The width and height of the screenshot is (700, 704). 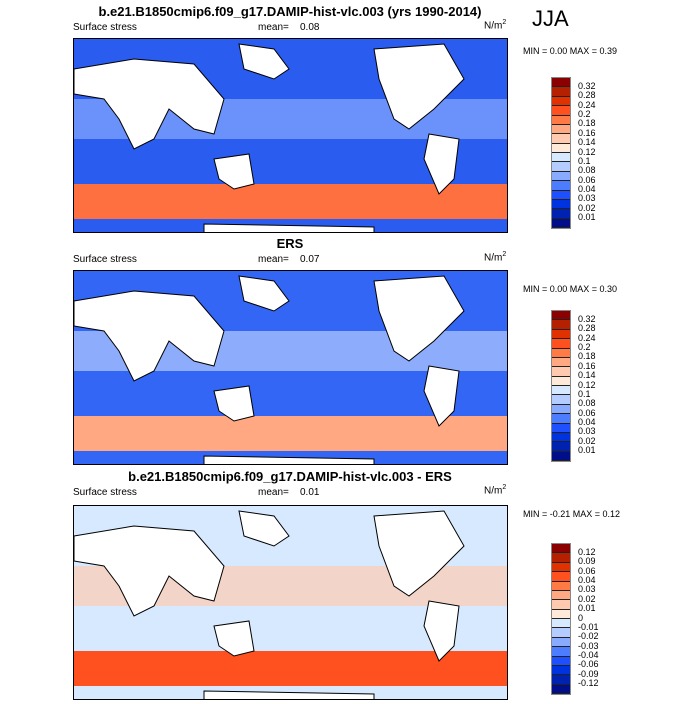 I want to click on colorbar-tick-label: 0.1, so click(x=584, y=393).